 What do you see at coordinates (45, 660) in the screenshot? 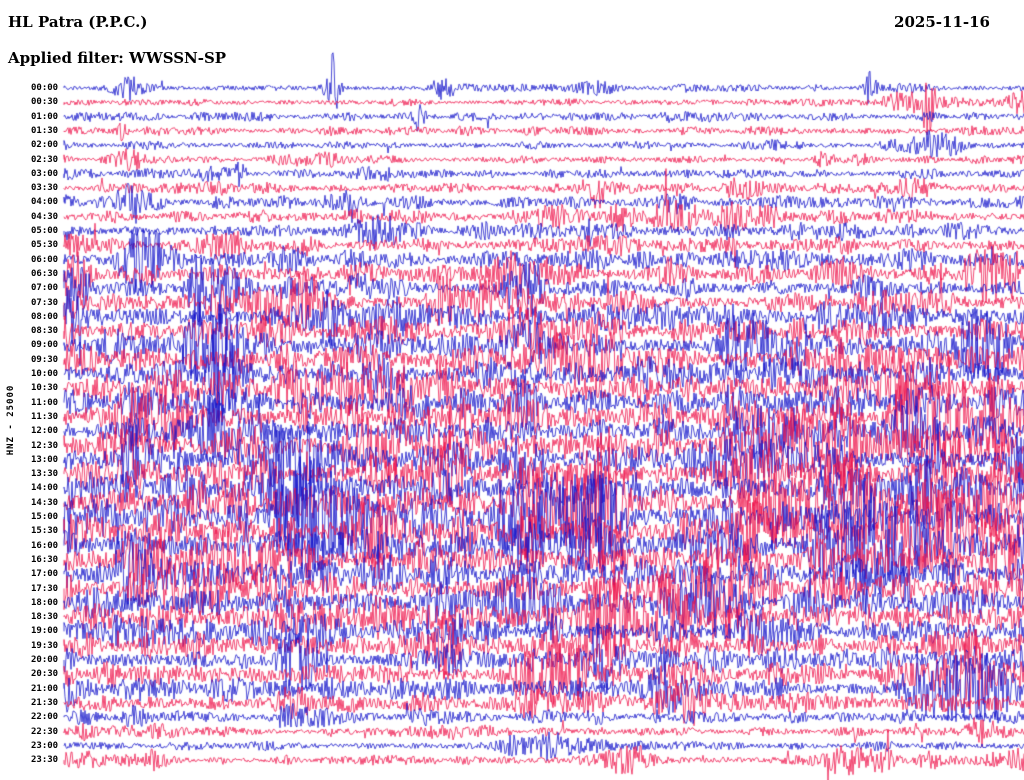
I see `time-label: 20:00` at bounding box center [45, 660].